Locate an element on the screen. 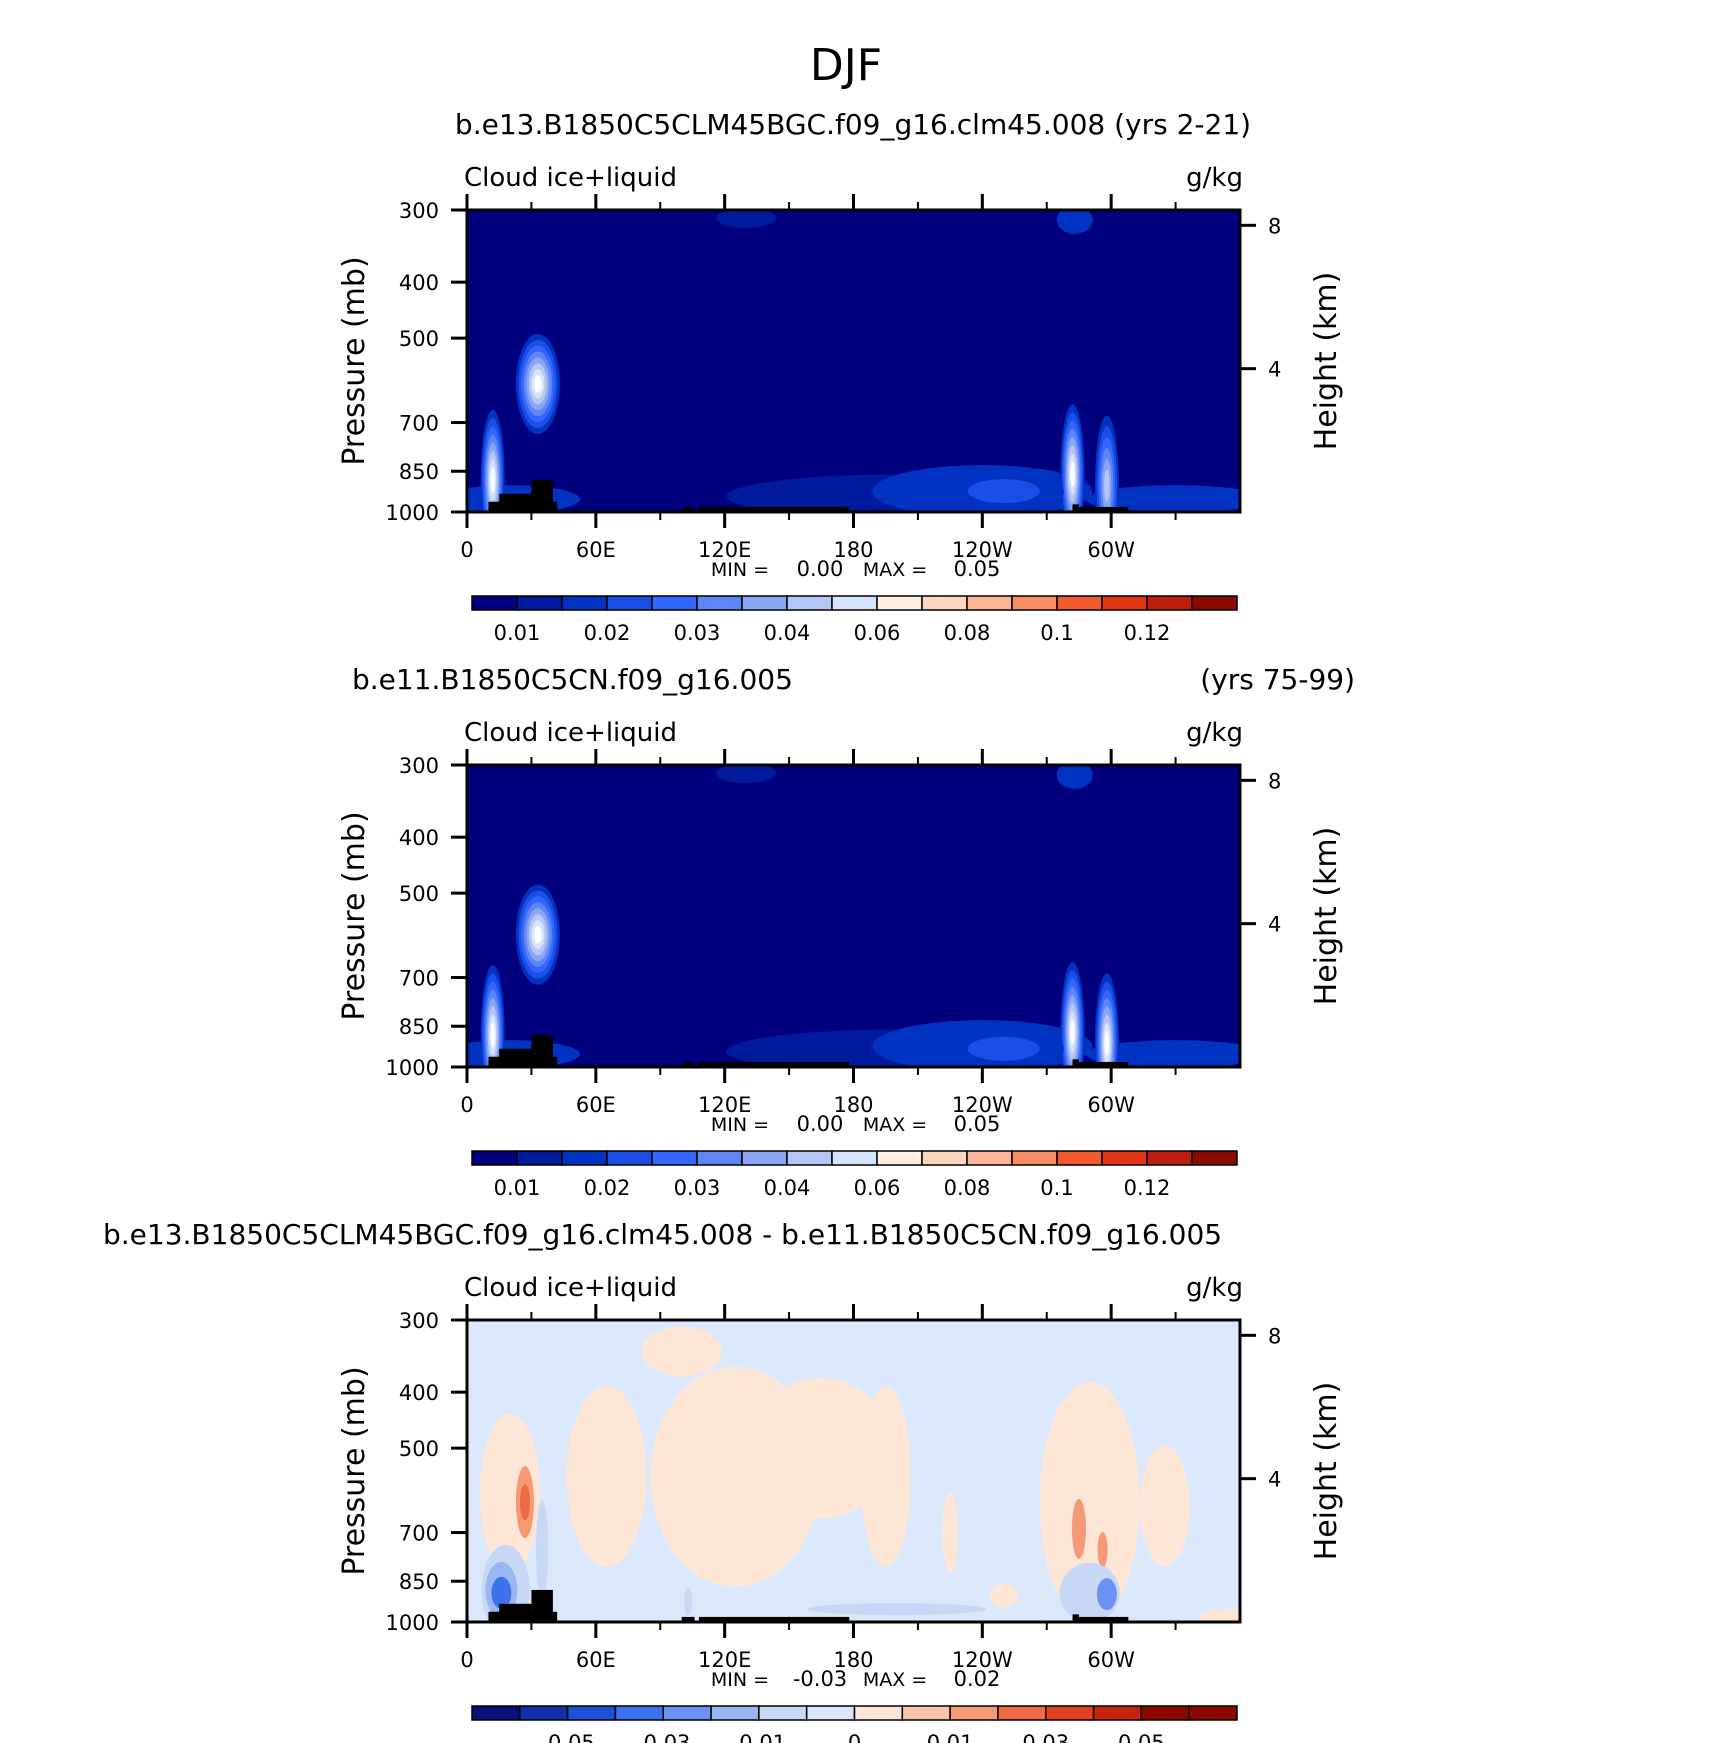 Image resolution: width=1710 pixels, height=1743 pixels. x-tick-label: 120E is located at coordinates (724, 550).